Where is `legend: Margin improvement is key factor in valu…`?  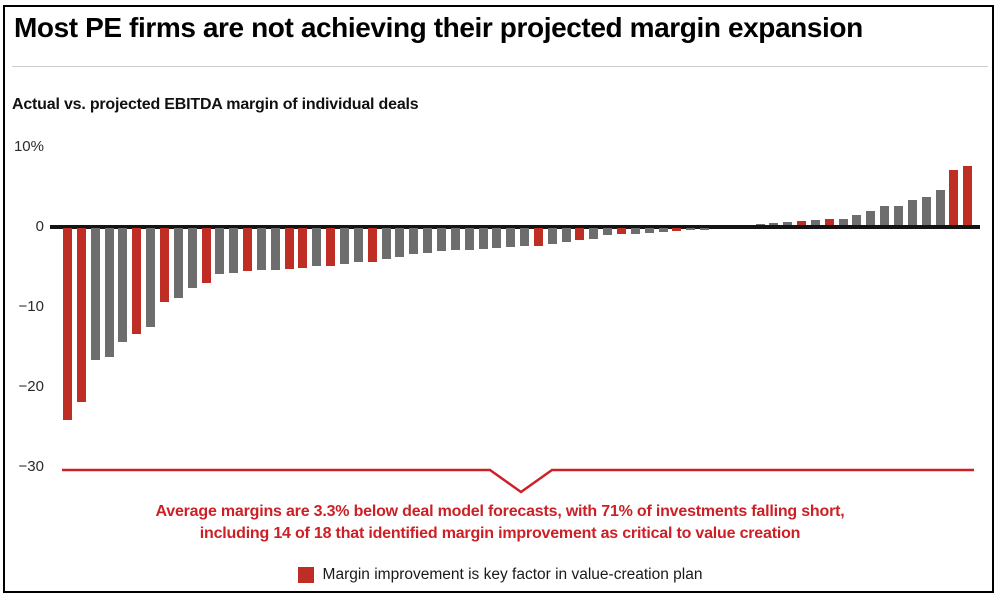
legend: Margin improvement is key factor in valu… is located at coordinates (500, 575).